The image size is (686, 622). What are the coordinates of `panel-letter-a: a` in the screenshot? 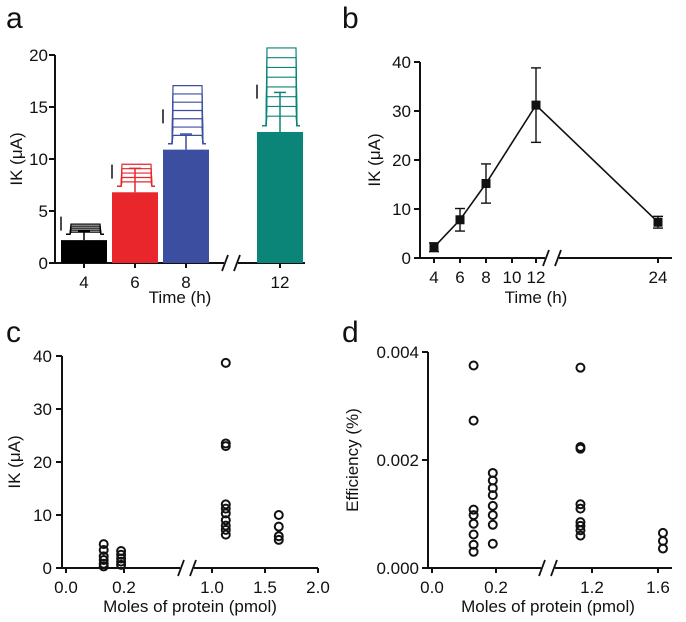 It's located at (14, 18).